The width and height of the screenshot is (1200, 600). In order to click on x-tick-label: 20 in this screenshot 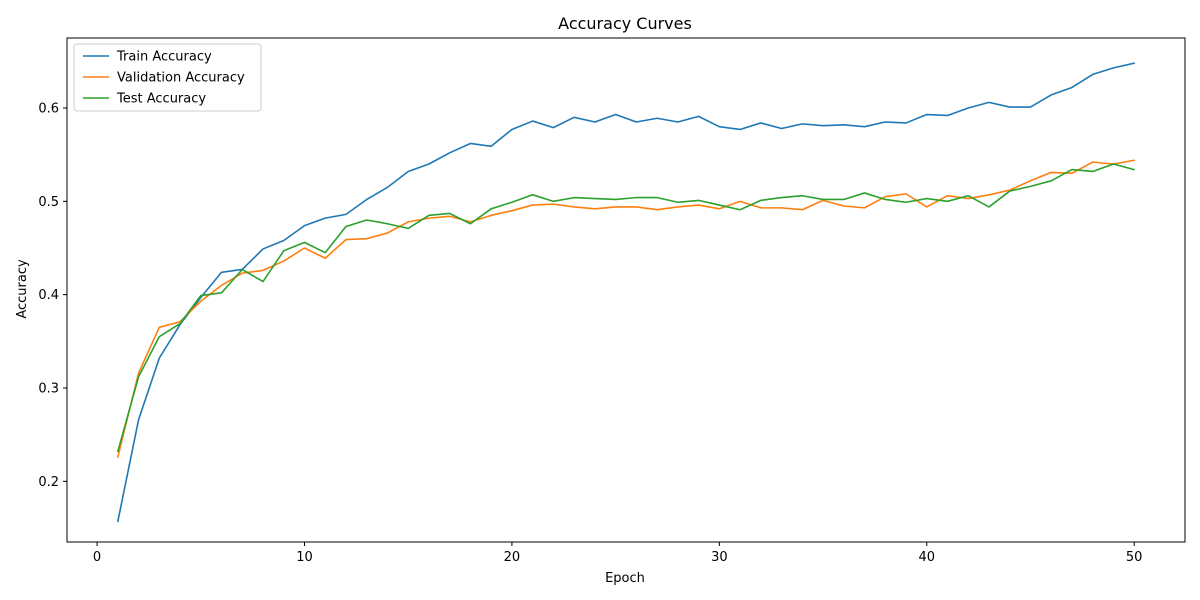, I will do `click(512, 557)`.